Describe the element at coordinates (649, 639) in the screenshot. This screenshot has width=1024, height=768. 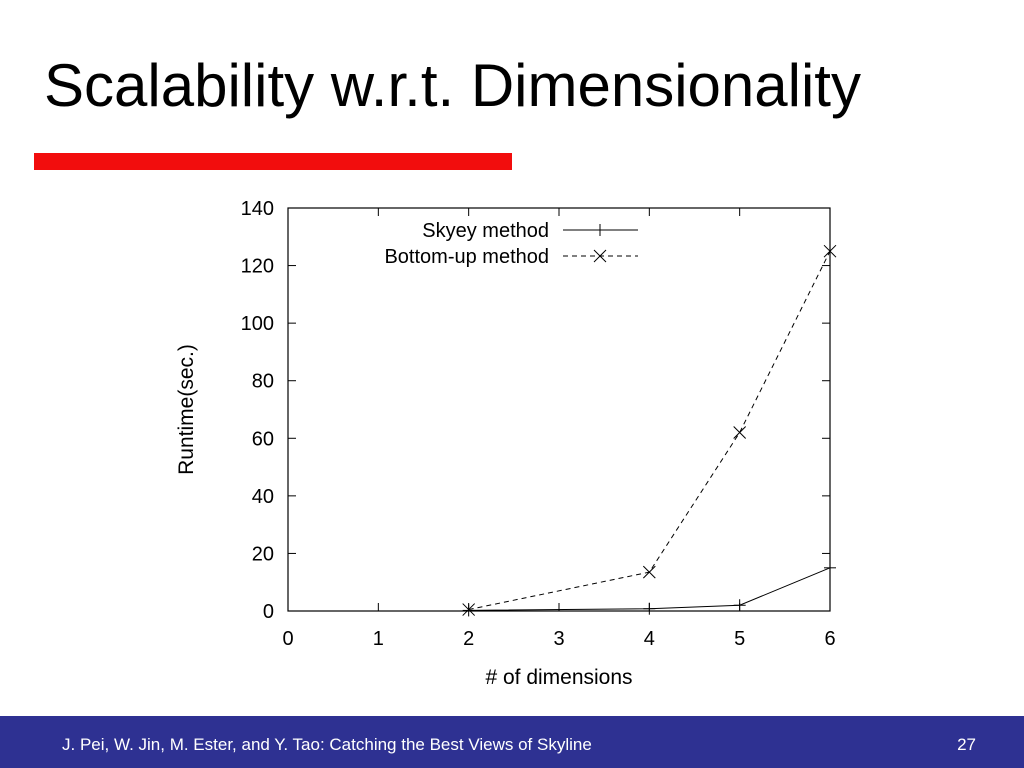
I see `x-tick-label: 4` at that location.